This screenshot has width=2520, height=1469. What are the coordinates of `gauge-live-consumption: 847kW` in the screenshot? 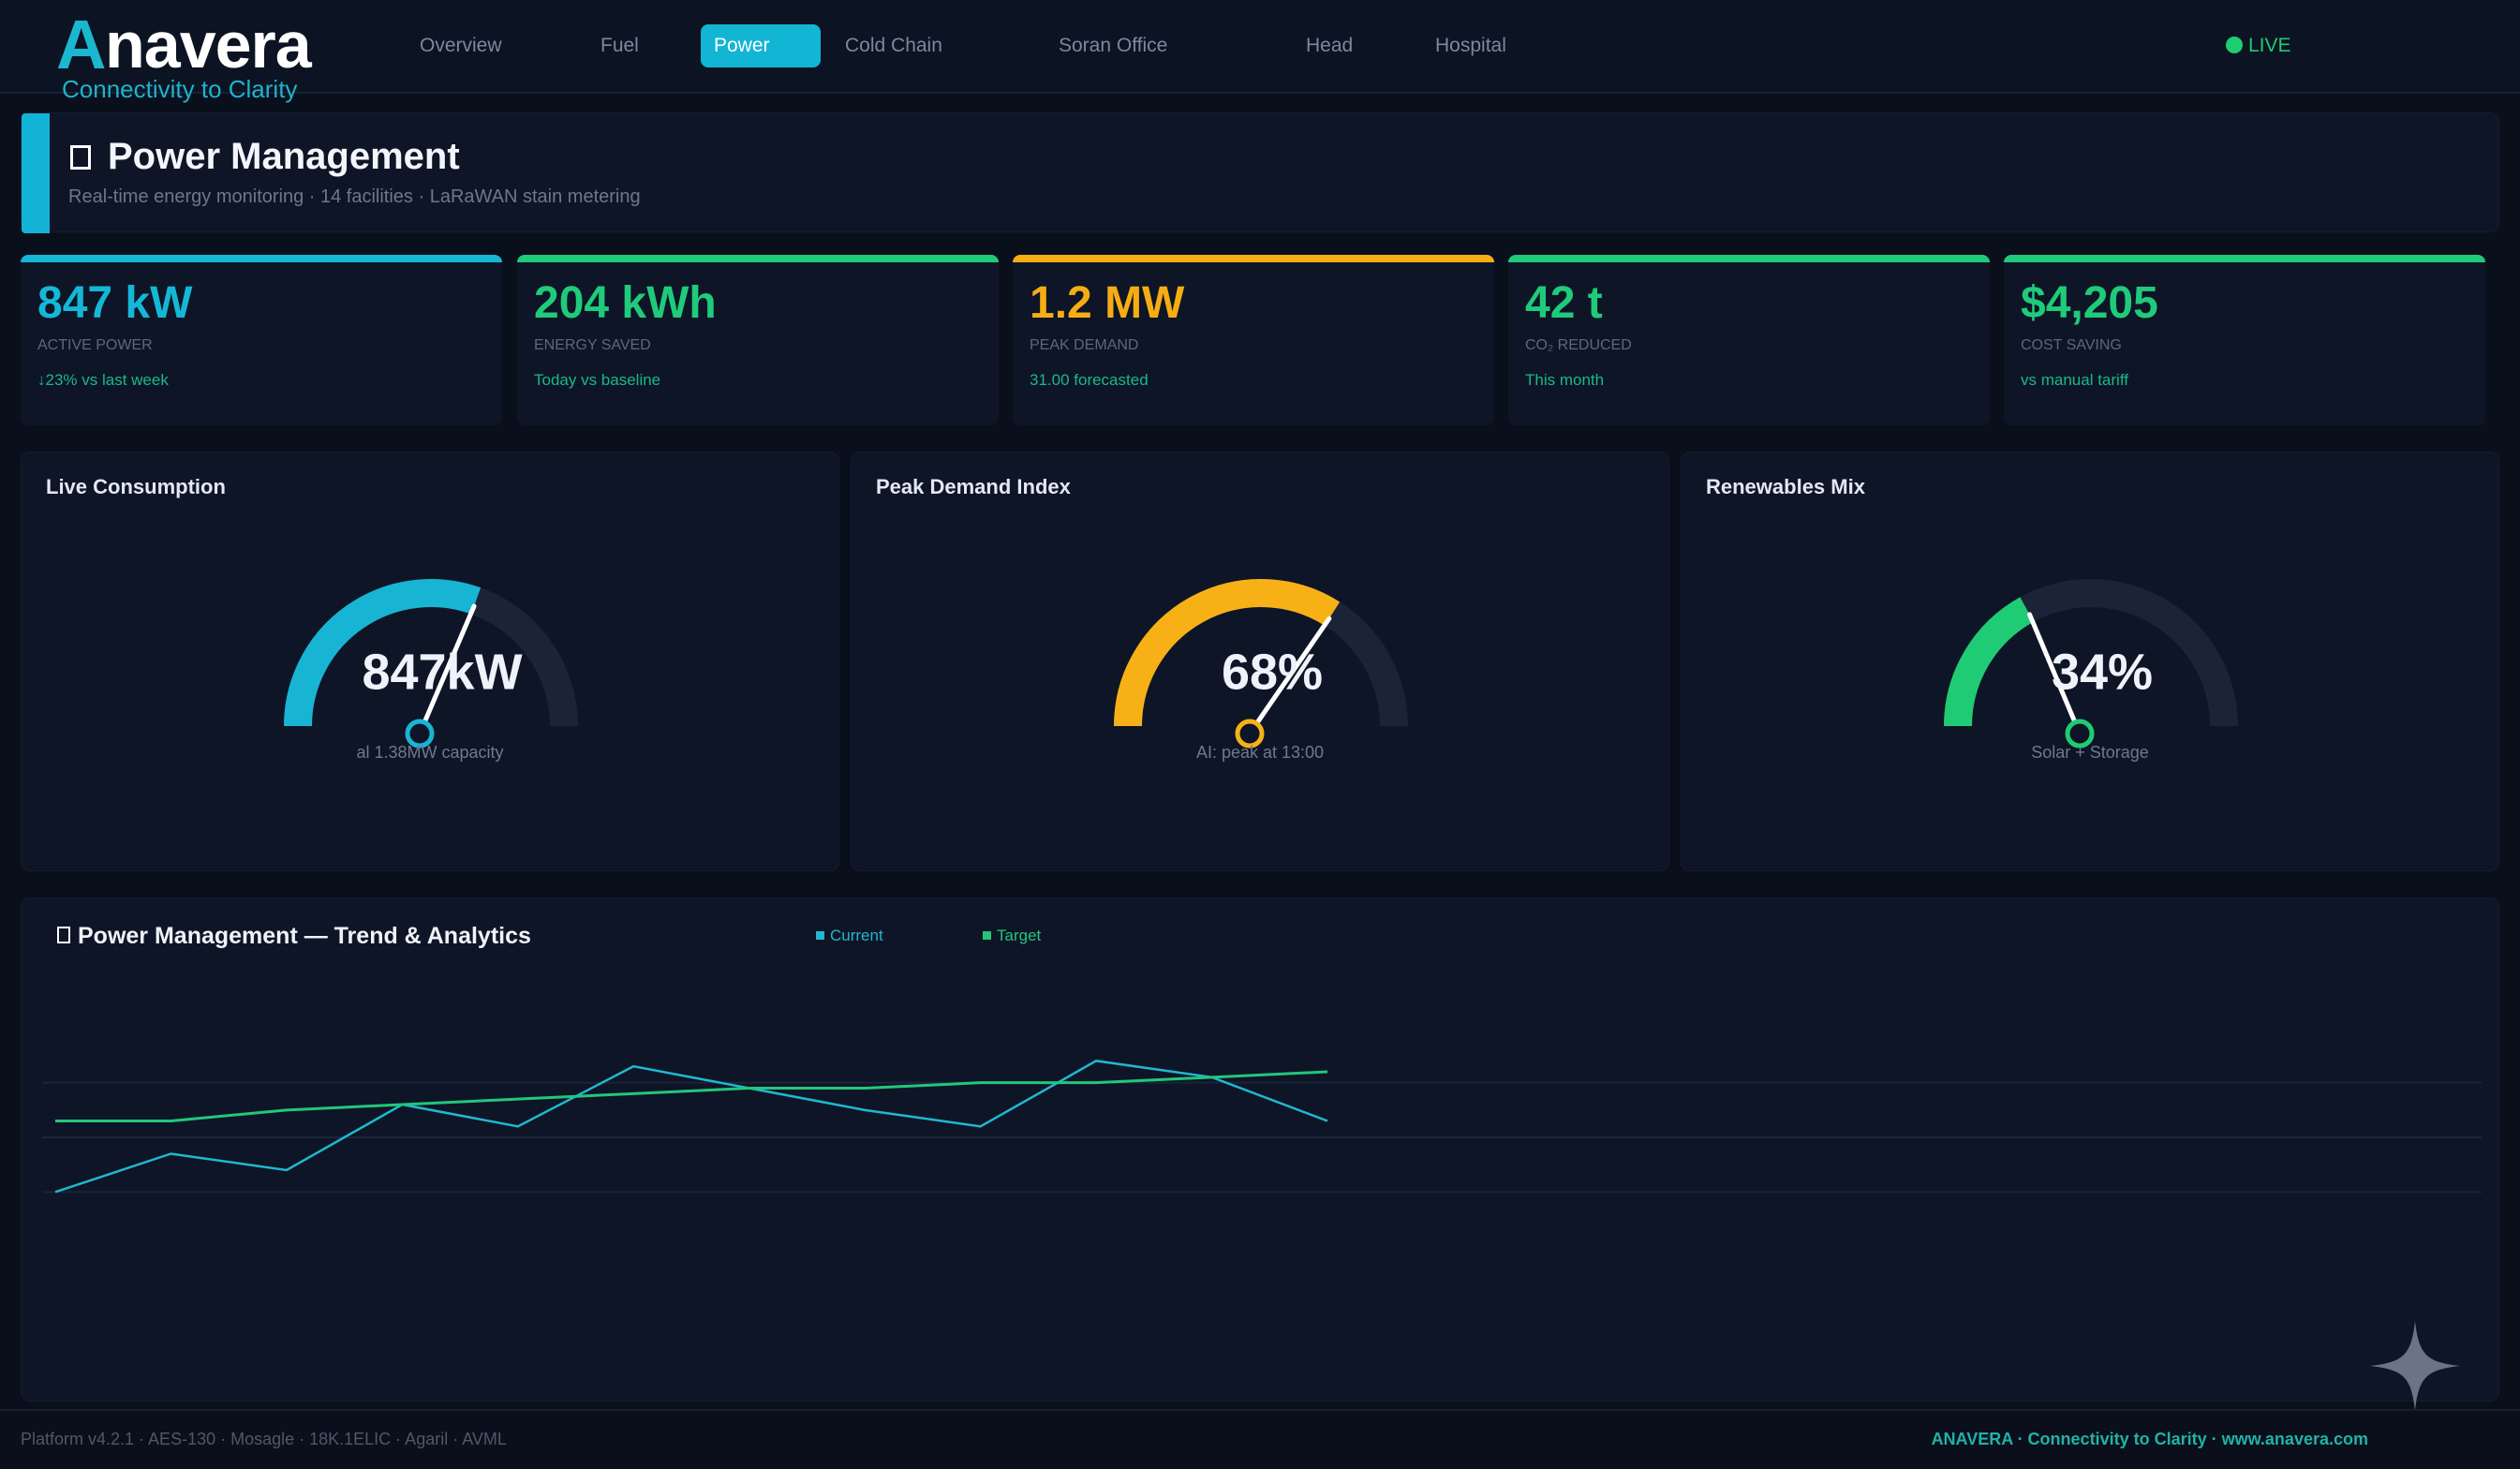 It's located at (431, 664).